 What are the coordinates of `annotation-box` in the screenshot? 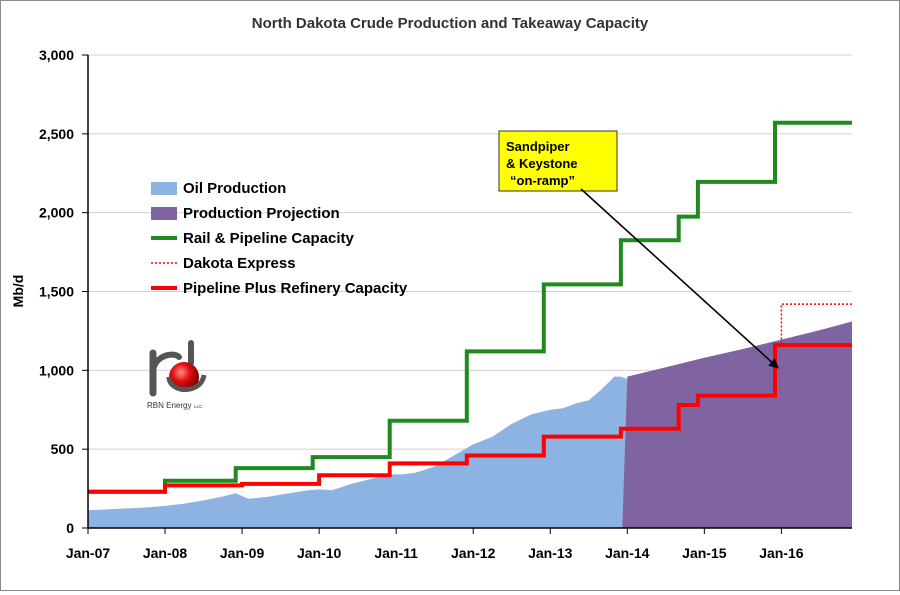 It's located at (558, 161).